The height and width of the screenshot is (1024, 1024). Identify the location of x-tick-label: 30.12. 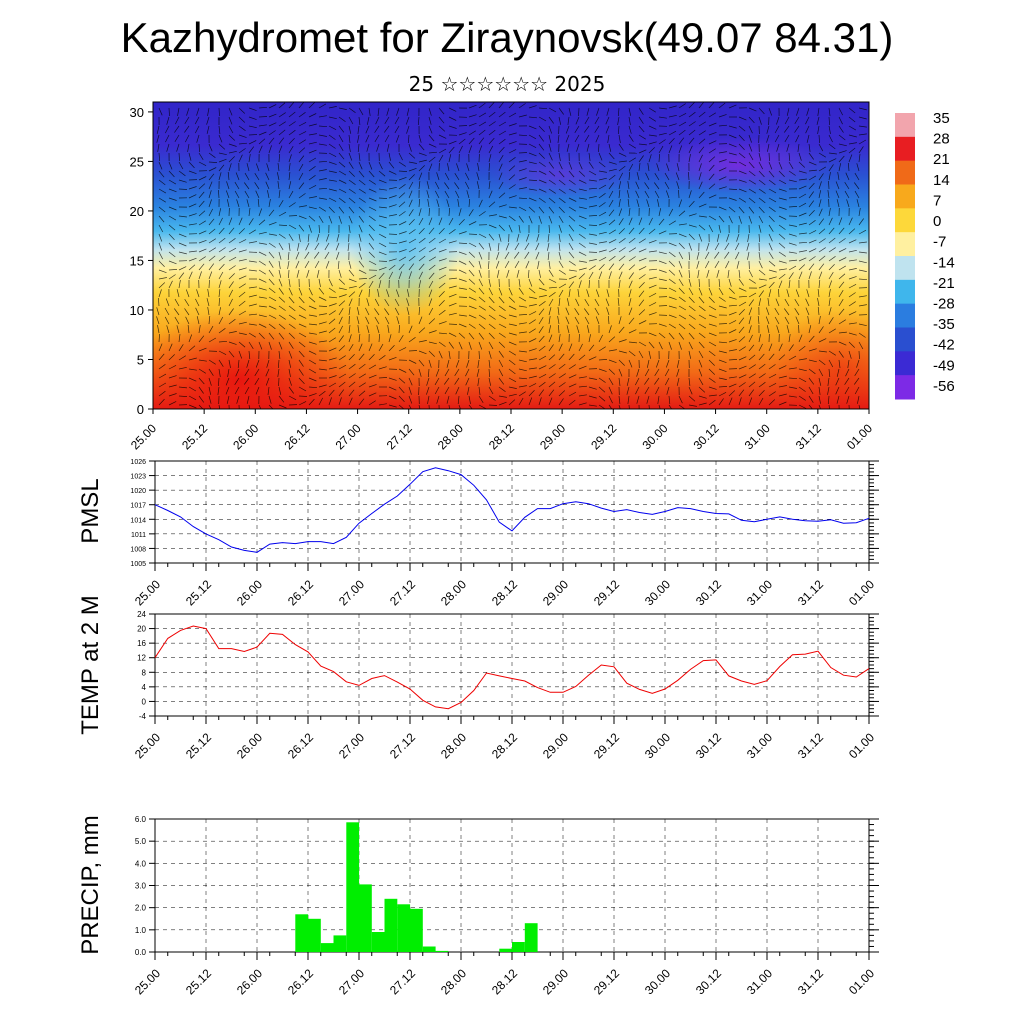
(708, 981).